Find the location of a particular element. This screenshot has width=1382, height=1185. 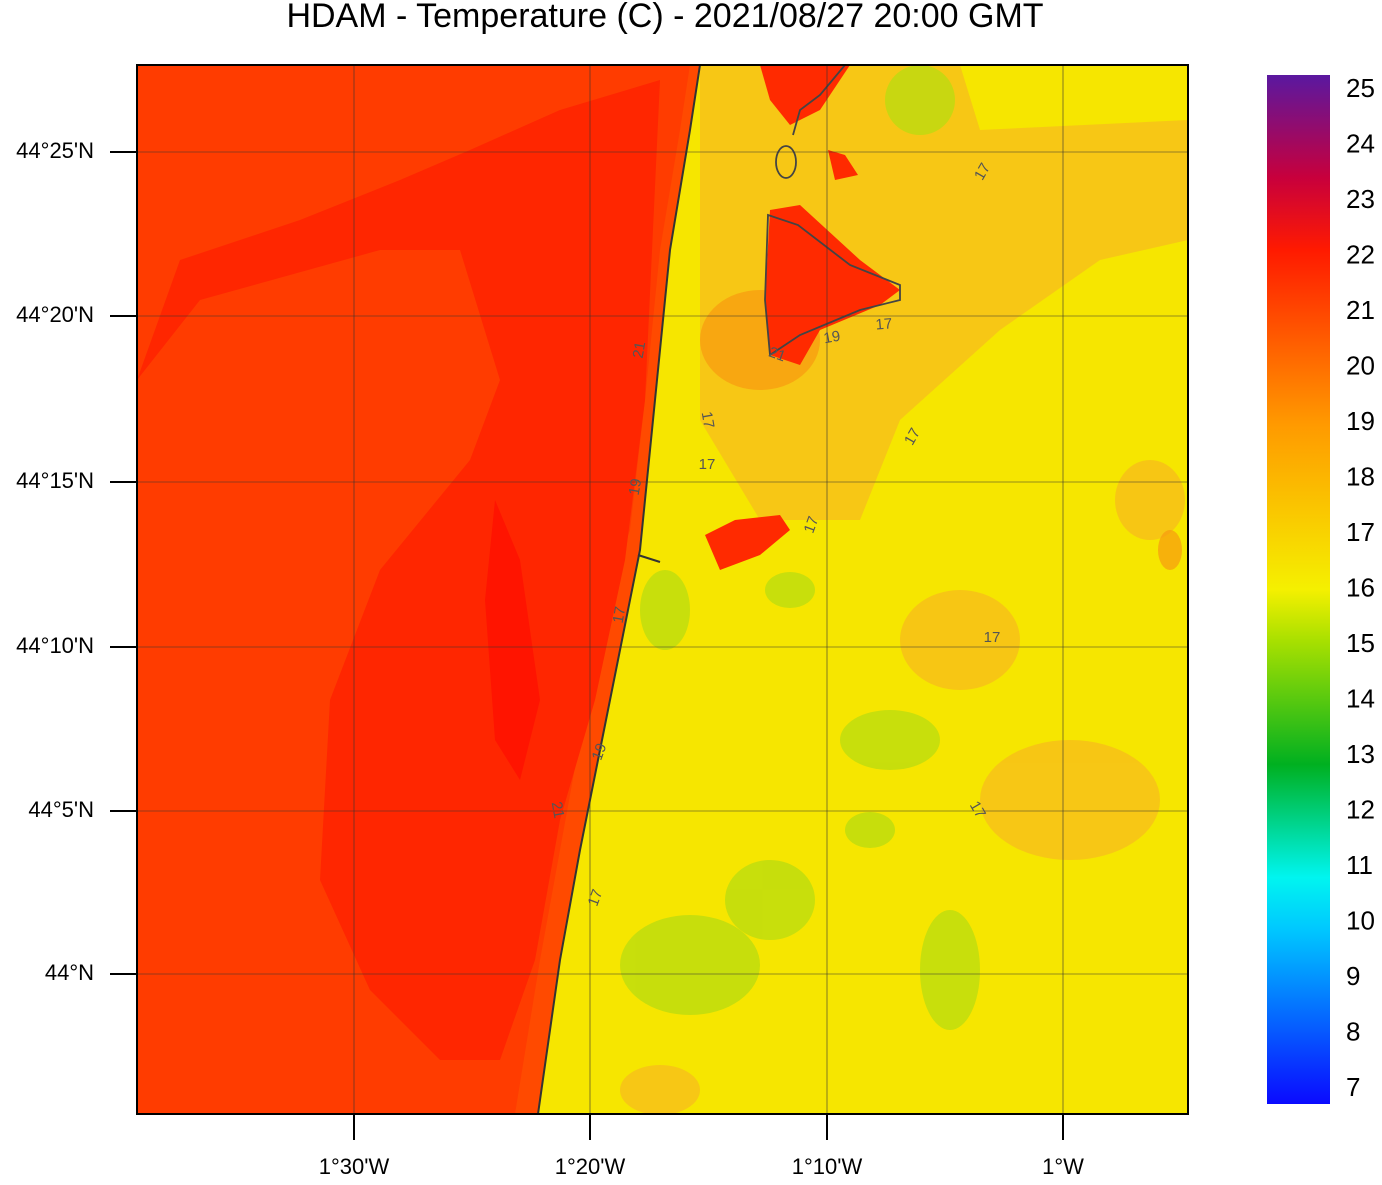

colorbar is located at coordinates (1298, 589).